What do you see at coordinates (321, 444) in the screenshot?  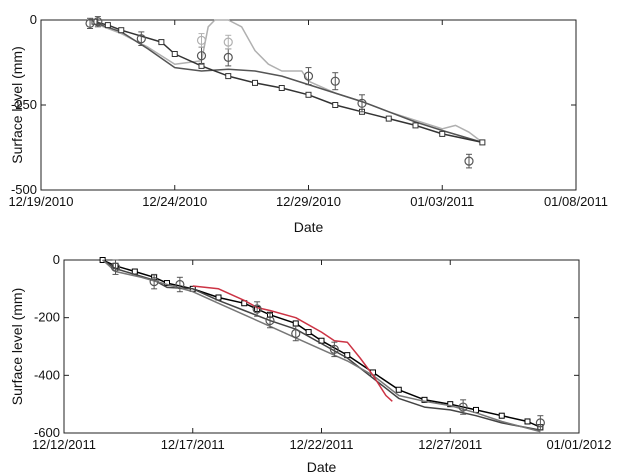 I see `x-tick-label: 12/22/2011` at bounding box center [321, 444].